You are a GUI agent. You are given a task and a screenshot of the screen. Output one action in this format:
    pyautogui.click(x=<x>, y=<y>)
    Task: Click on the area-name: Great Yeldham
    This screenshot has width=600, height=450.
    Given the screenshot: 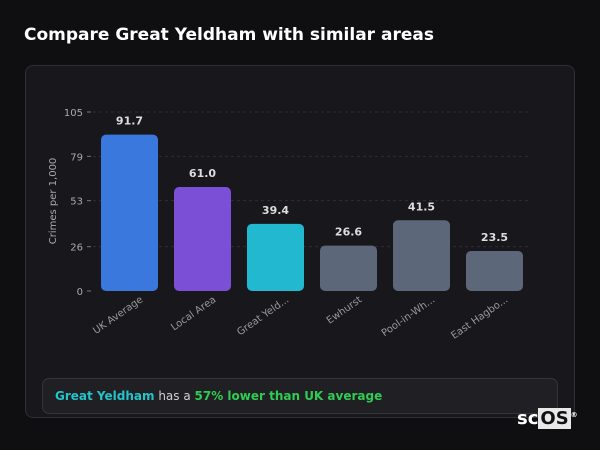 What is the action you would take?
    pyautogui.click(x=105, y=396)
    